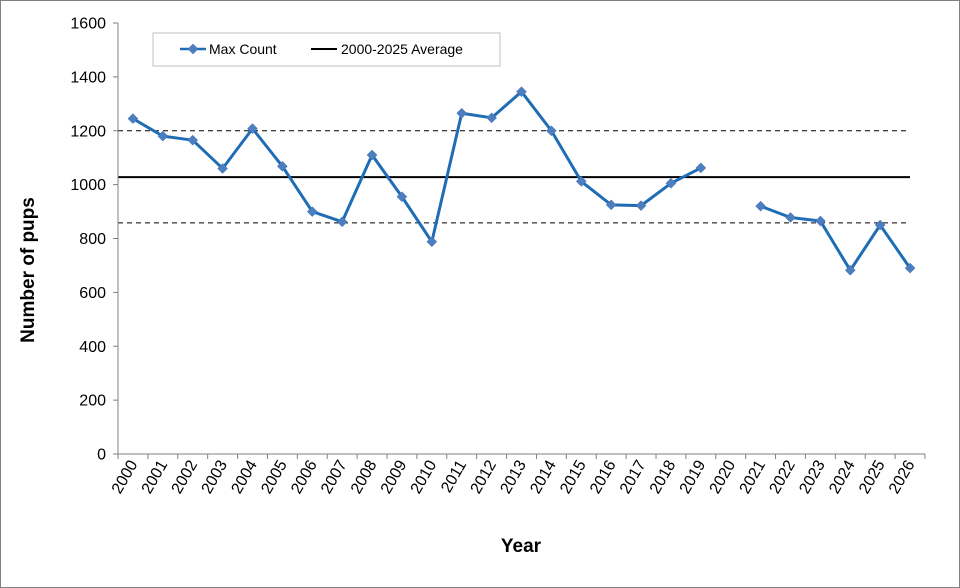 The height and width of the screenshot is (588, 960). Describe the element at coordinates (633, 476) in the screenshot. I see `x-tick-label: 2017` at that location.